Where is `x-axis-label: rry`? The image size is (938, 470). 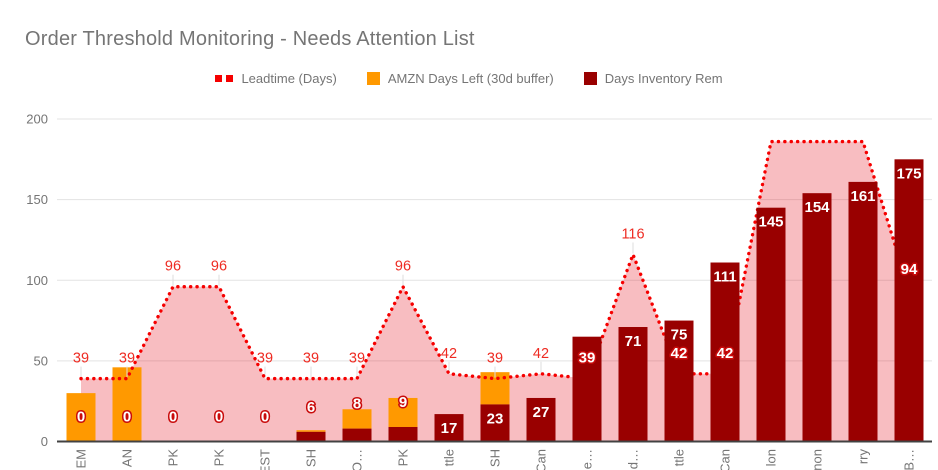 x-axis-label: rry is located at coordinates (863, 457).